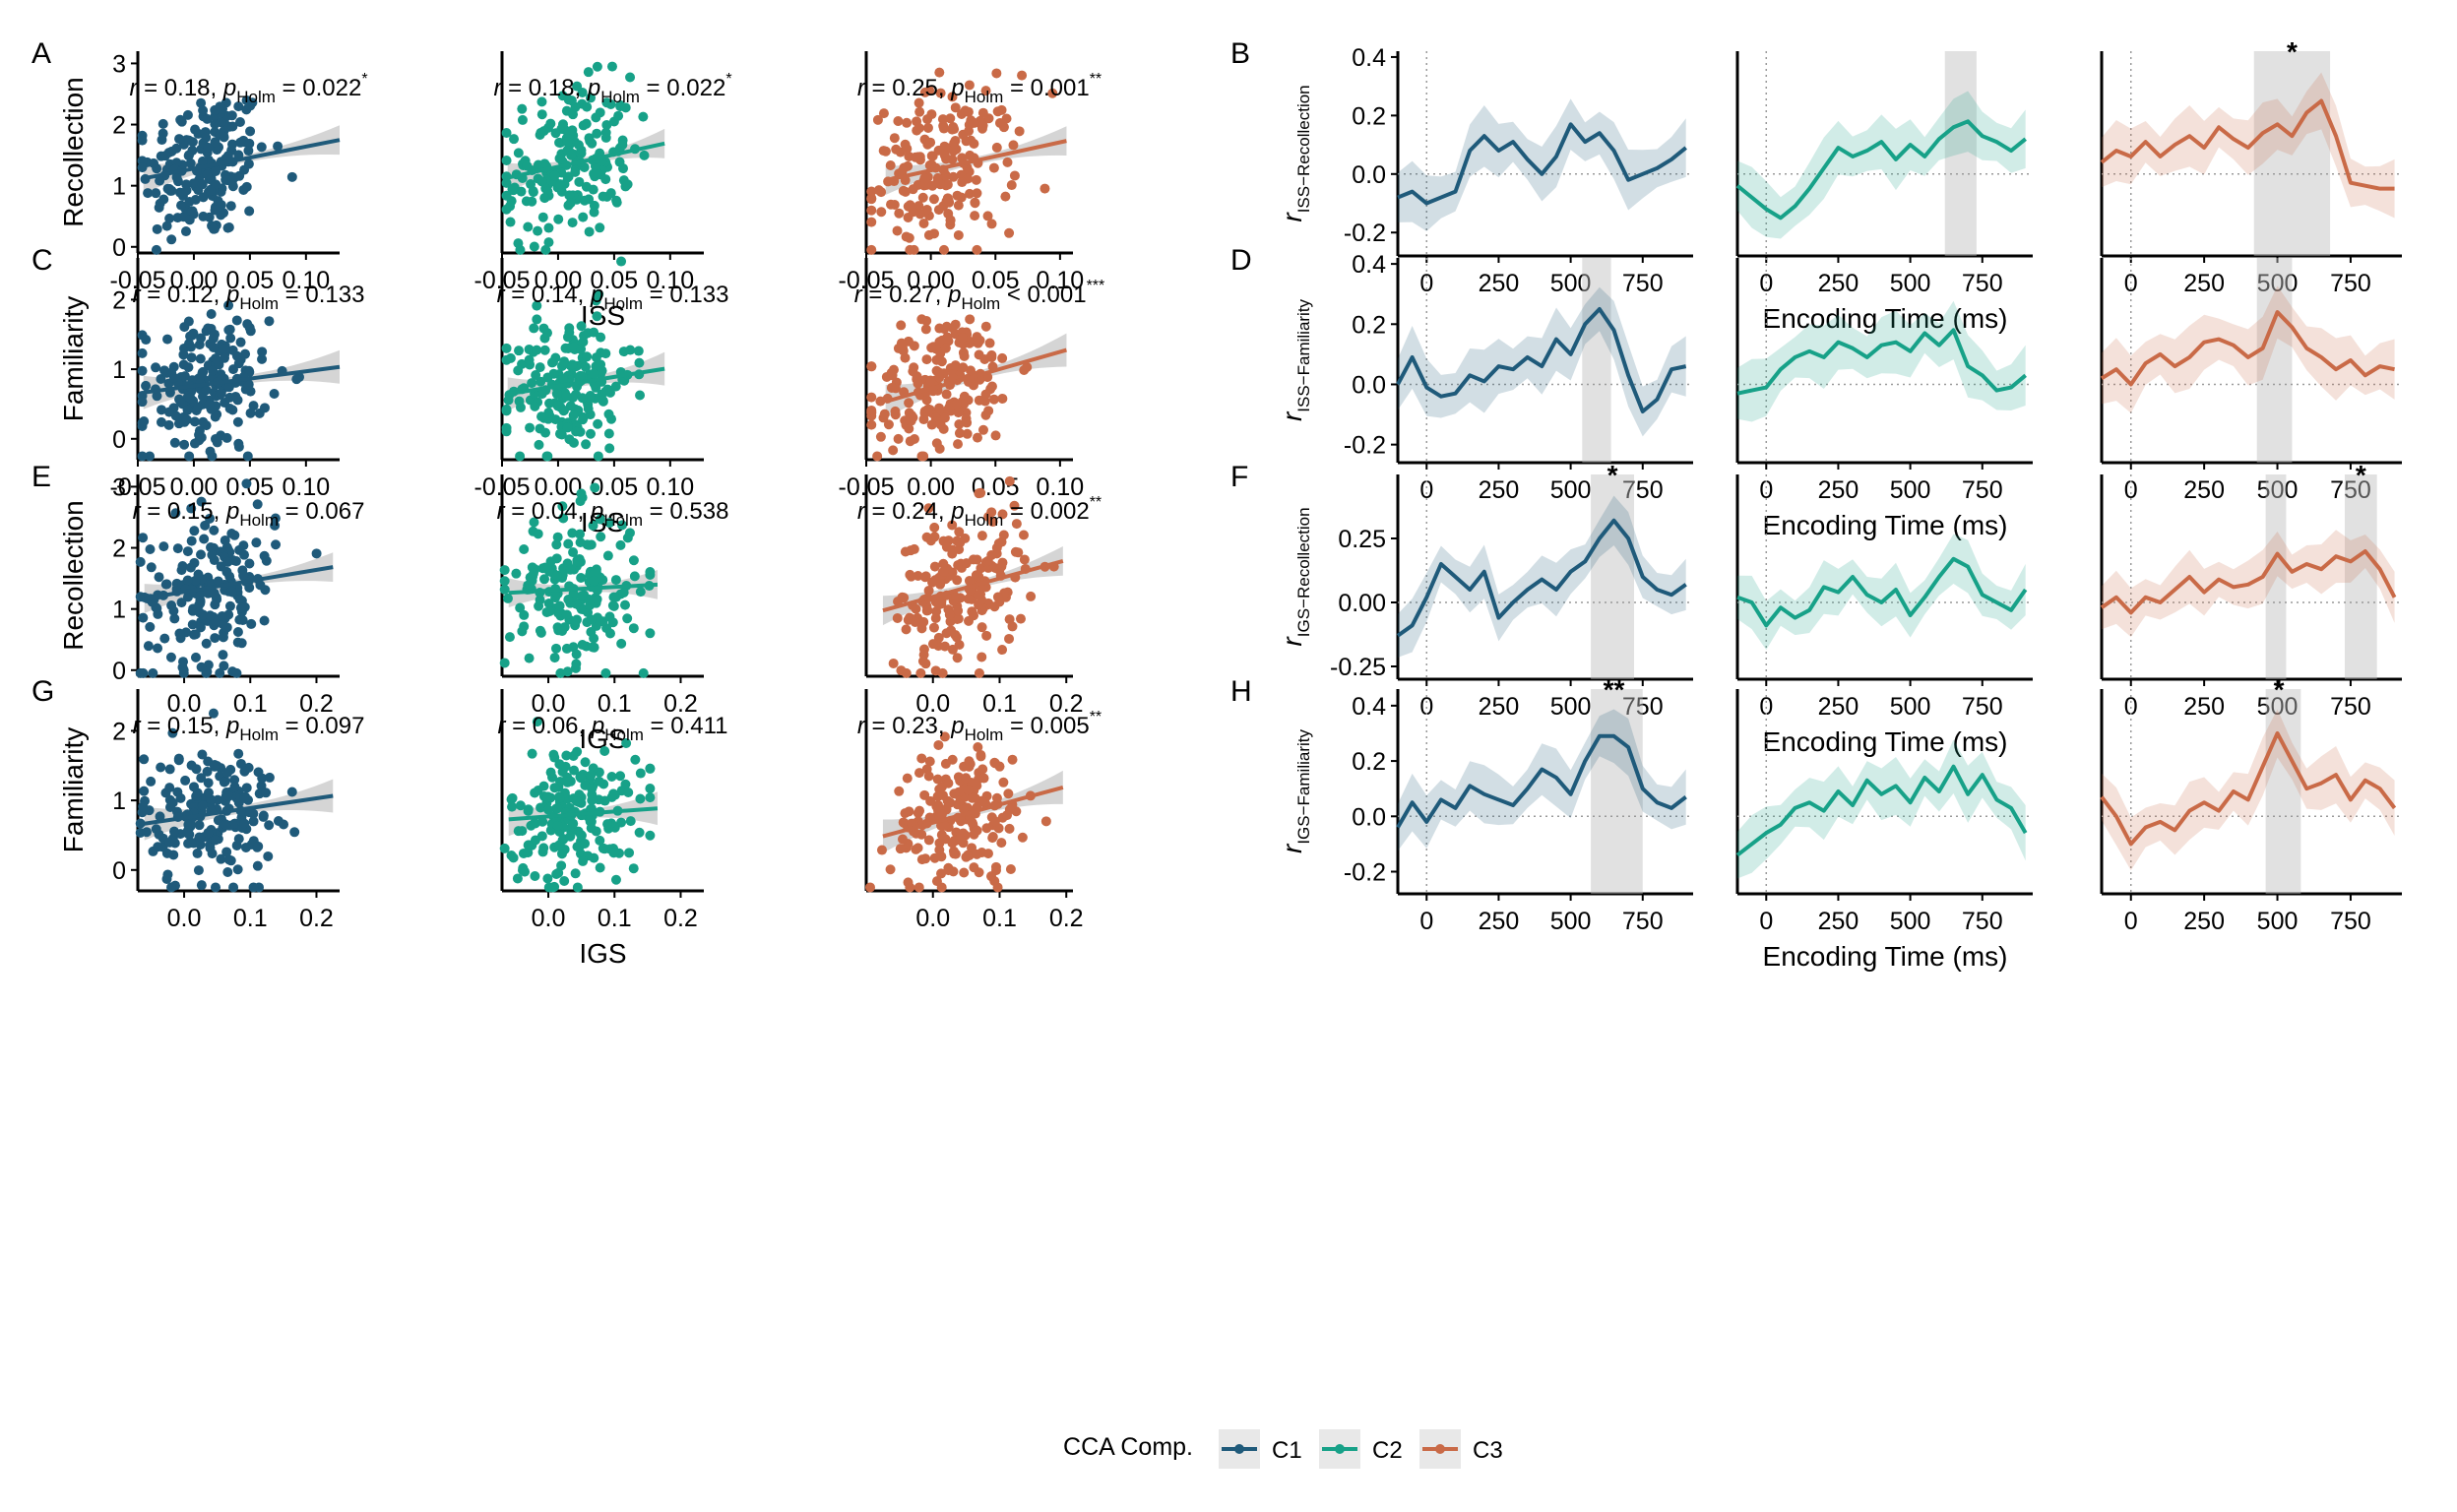 The height and width of the screenshot is (1512, 2457). What do you see at coordinates (43, 691) in the screenshot?
I see `panel-letter-G: G` at bounding box center [43, 691].